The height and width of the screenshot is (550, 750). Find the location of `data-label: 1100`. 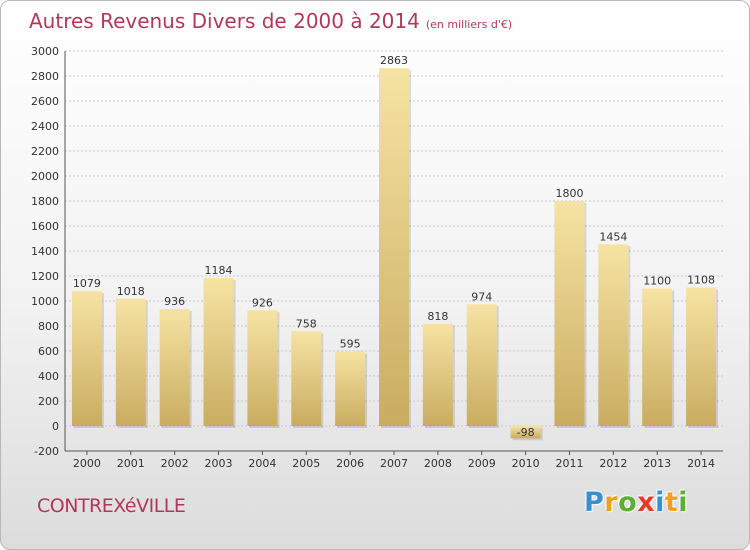

data-label: 1100 is located at coordinates (657, 281).